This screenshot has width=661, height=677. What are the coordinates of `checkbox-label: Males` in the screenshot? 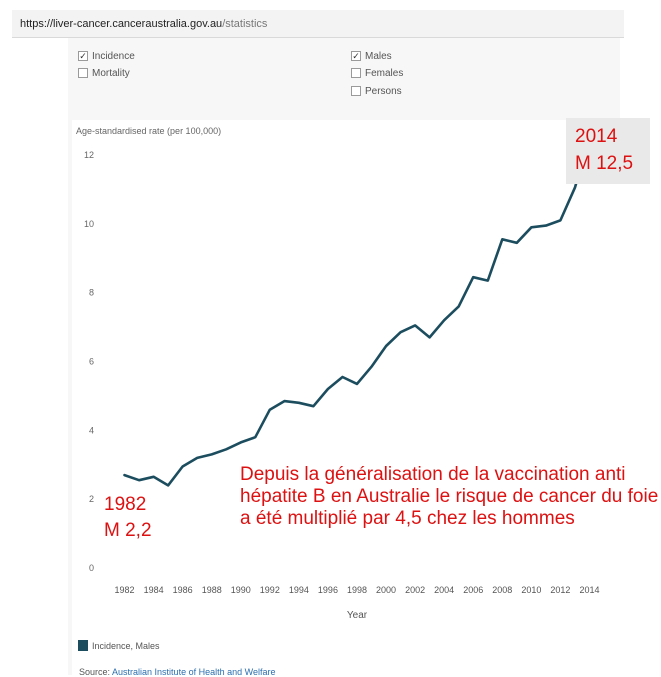 It's located at (378, 56).